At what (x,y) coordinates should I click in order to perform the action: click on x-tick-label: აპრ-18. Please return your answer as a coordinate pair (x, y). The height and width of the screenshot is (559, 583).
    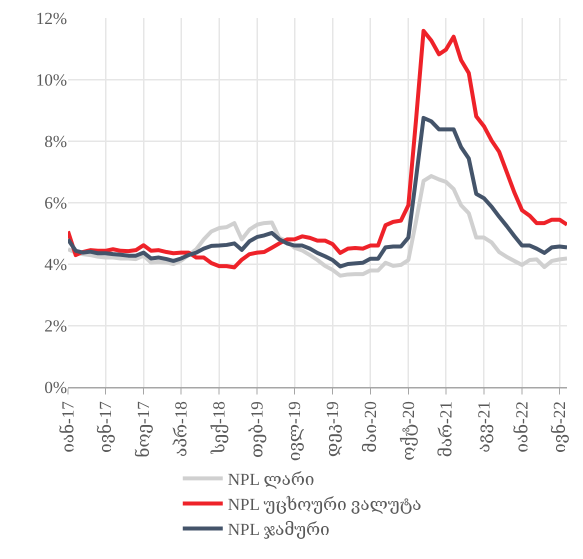
    Looking at the image, I should click on (181, 429).